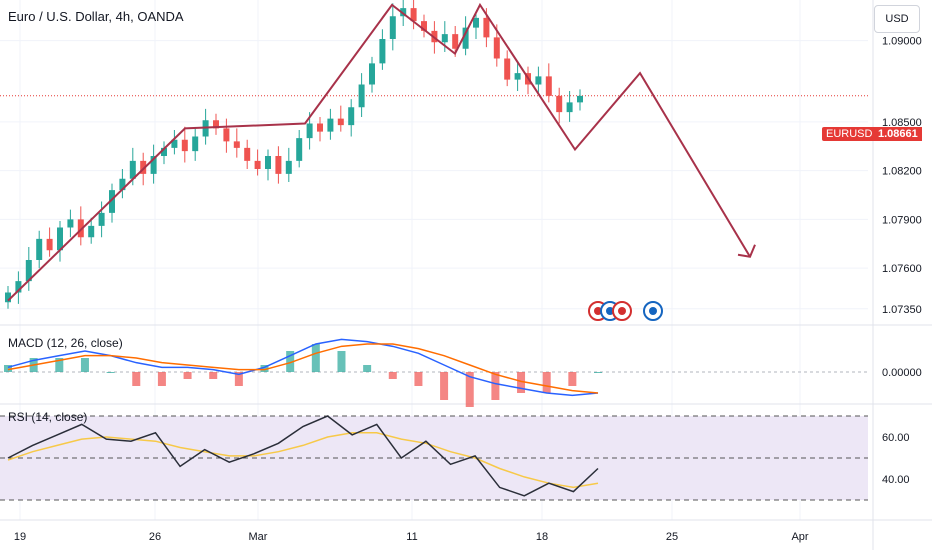 The height and width of the screenshot is (555, 932). Describe the element at coordinates (799, 537) in the screenshot. I see `x-tick-label: Apr` at that location.